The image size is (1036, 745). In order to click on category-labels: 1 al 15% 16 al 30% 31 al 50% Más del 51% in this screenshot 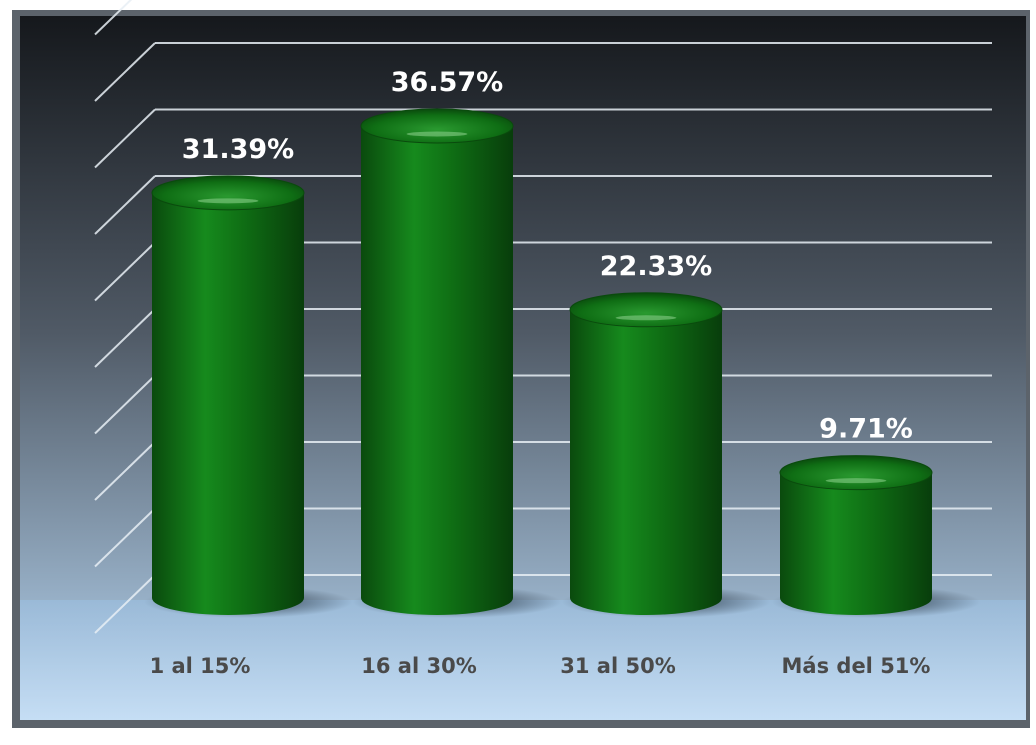, I will do `click(540, 666)`.